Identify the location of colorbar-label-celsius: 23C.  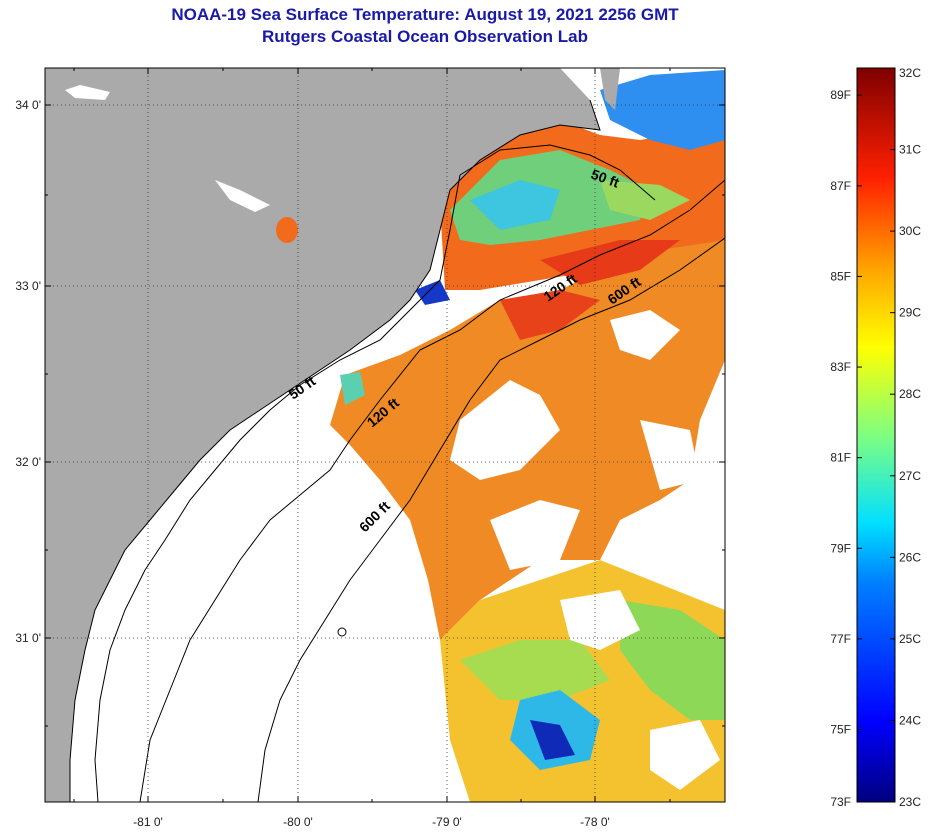
(910, 802).